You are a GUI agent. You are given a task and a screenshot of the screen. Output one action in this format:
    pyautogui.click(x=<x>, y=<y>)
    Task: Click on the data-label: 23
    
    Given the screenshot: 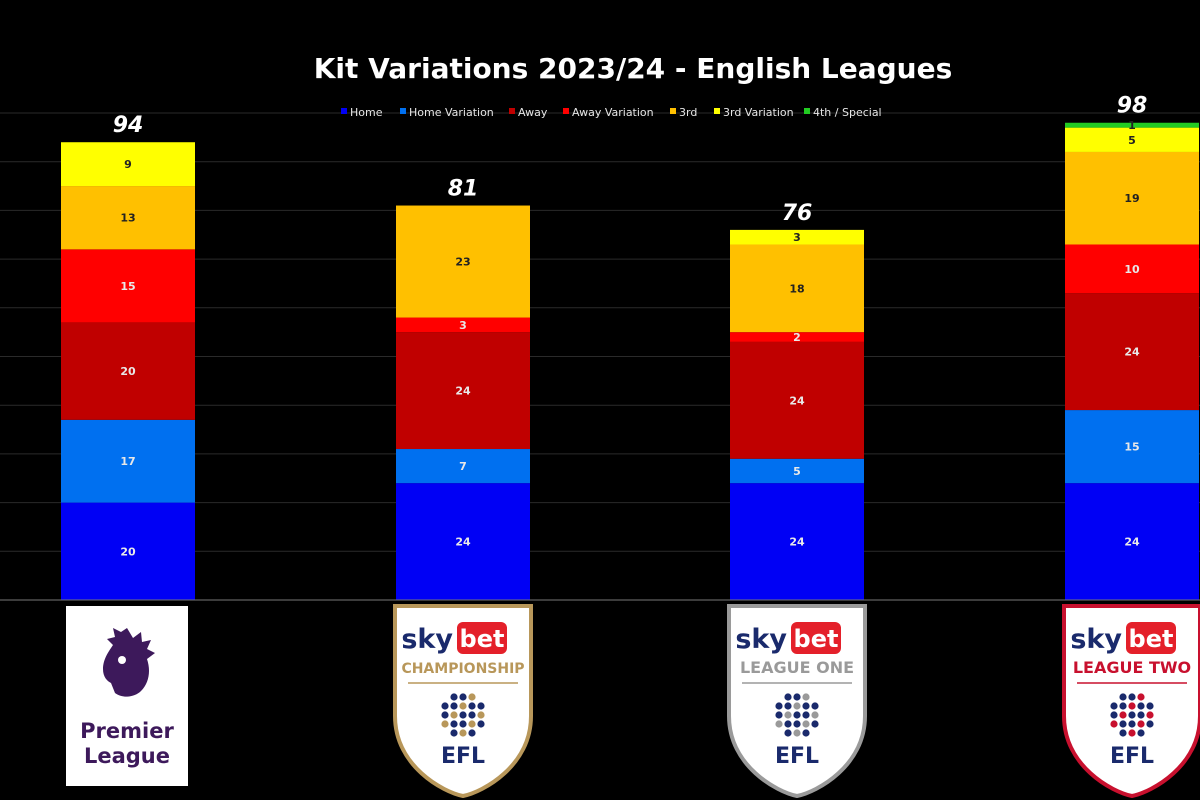 What is the action you would take?
    pyautogui.click(x=462, y=262)
    